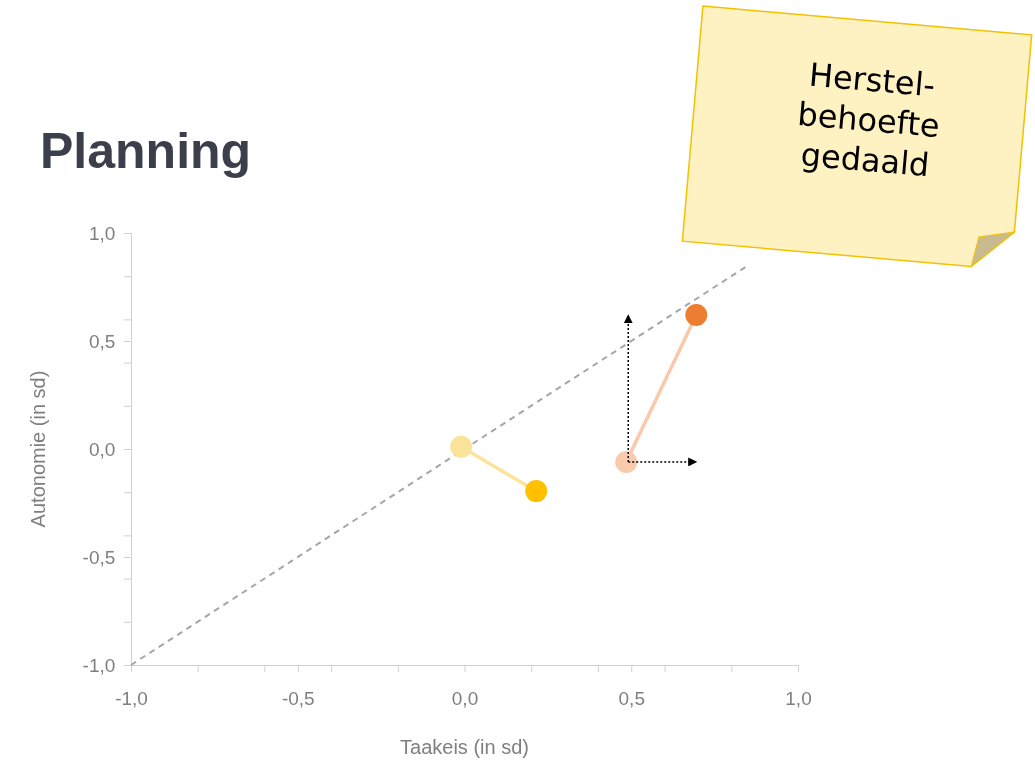 Image resolution: width=1035 pixels, height=761 pixels. I want to click on y-tick-label: 1,0, so click(102, 233).